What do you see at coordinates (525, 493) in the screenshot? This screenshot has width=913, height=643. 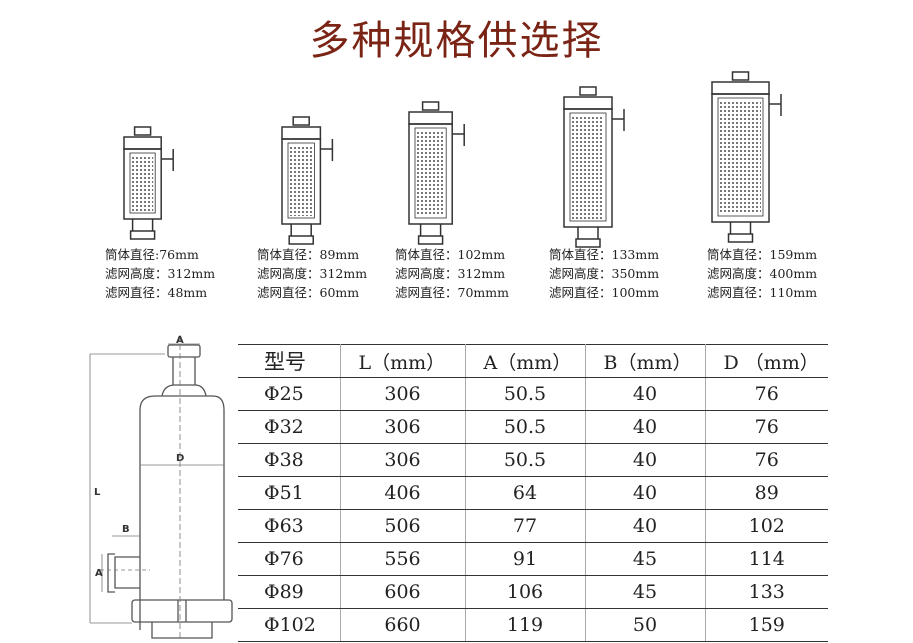 I see `table-cell: 64` at bounding box center [525, 493].